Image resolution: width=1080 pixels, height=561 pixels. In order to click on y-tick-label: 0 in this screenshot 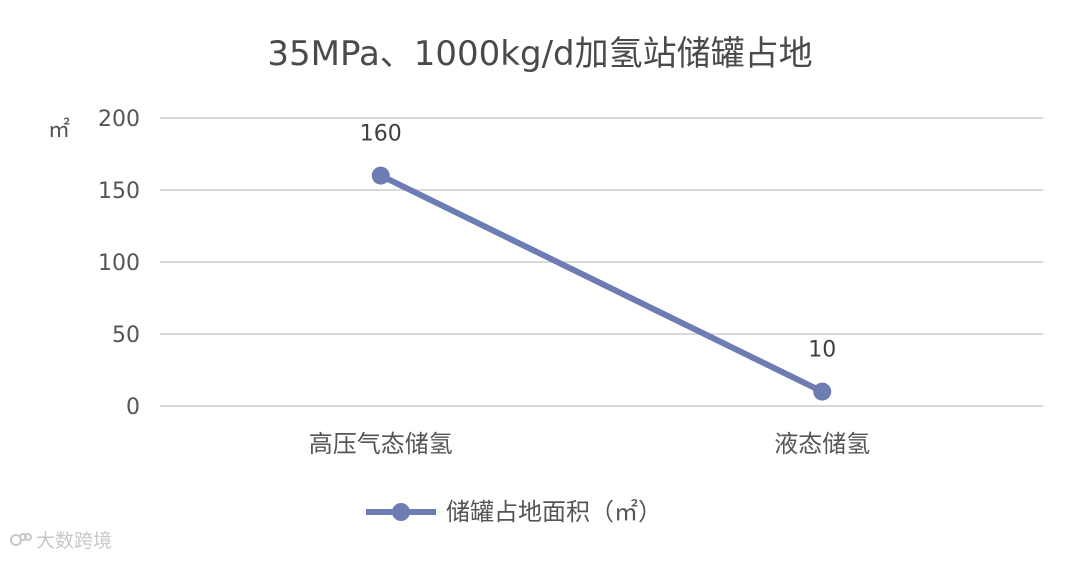, I will do `click(133, 407)`.